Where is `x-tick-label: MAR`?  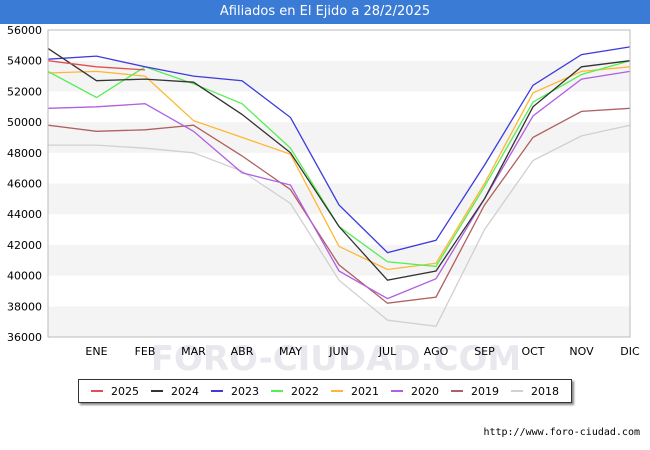 x-tick-label: MAR is located at coordinates (193, 351).